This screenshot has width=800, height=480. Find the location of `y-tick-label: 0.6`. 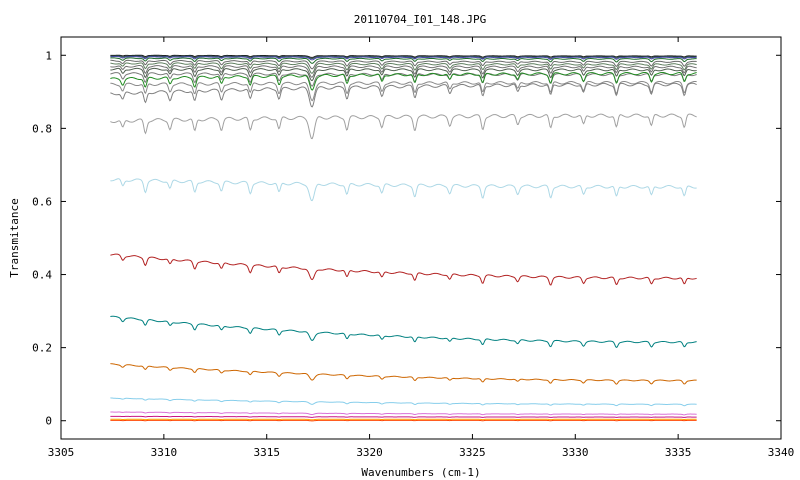

y-tick-label: 0.6 is located at coordinates (42, 201).